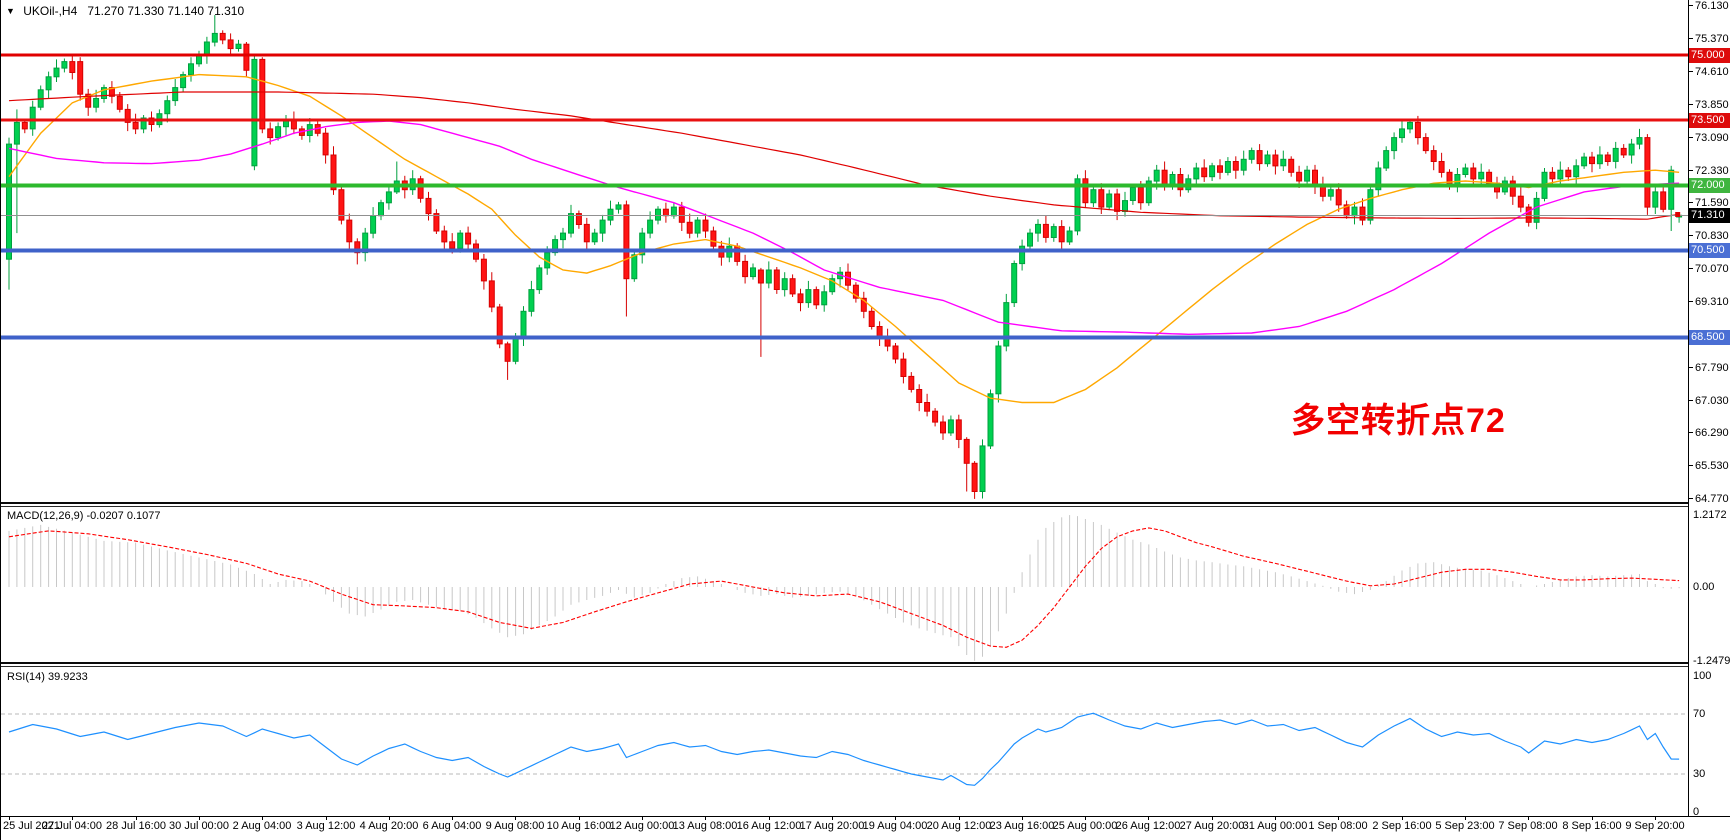 The width and height of the screenshot is (1730, 840). I want to click on price-badge-75.000: 75.000, so click(1709, 55).